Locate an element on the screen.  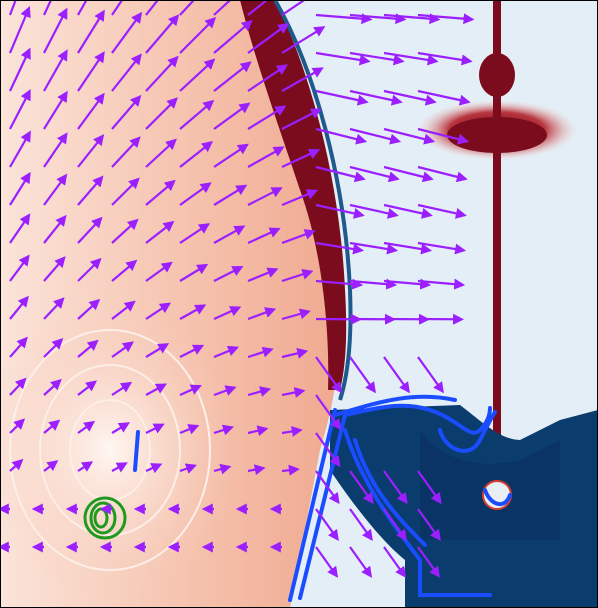
jet-core is located at coordinates (497, 135).